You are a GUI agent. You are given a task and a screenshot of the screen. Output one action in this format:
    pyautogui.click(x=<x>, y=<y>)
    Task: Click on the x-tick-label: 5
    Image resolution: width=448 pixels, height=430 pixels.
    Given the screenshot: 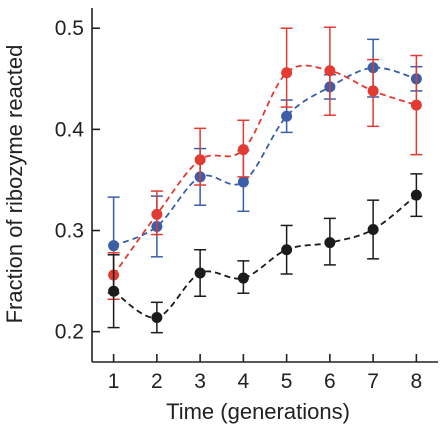 What is the action you would take?
    pyautogui.click(x=287, y=381)
    